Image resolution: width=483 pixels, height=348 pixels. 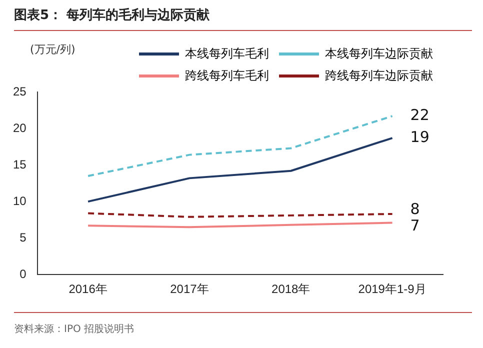 I want to click on line-series, so click(x=240, y=146).